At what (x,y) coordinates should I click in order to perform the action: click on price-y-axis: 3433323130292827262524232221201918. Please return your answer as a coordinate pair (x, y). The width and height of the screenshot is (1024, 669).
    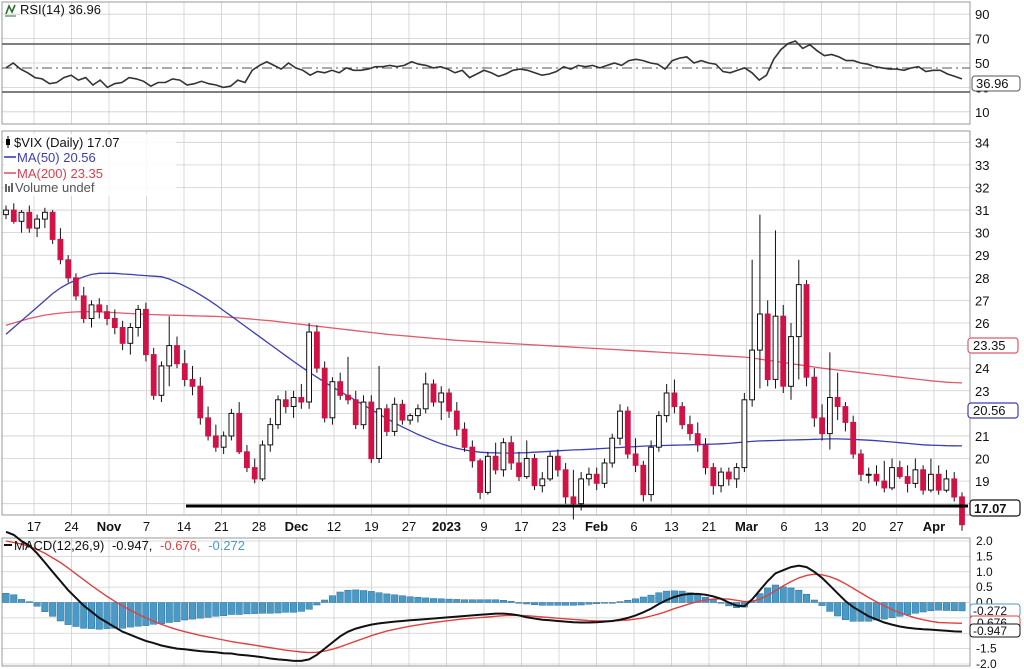
    Looking at the image, I should click on (982, 323).